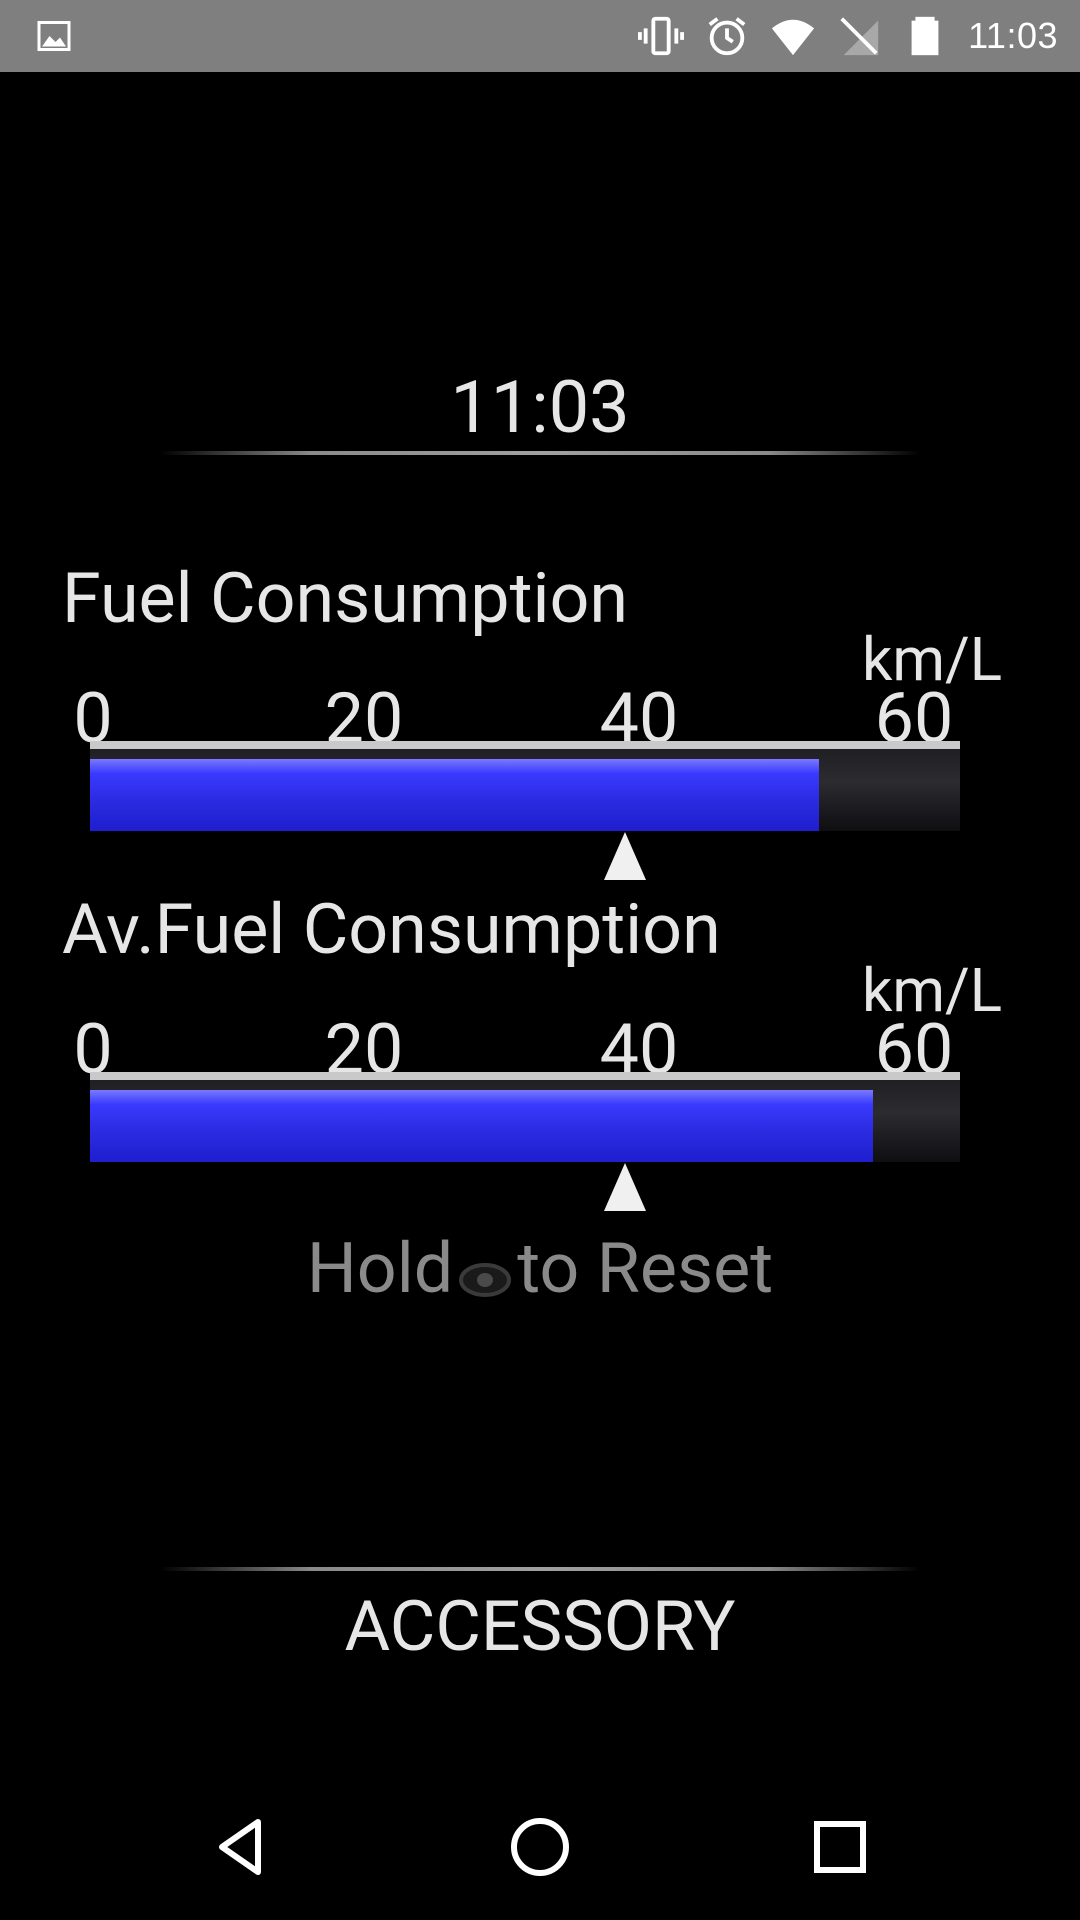 The image size is (1080, 1920). What do you see at coordinates (932, 990) in the screenshot?
I see `av-fuel-consumption-unit: km/L` at bounding box center [932, 990].